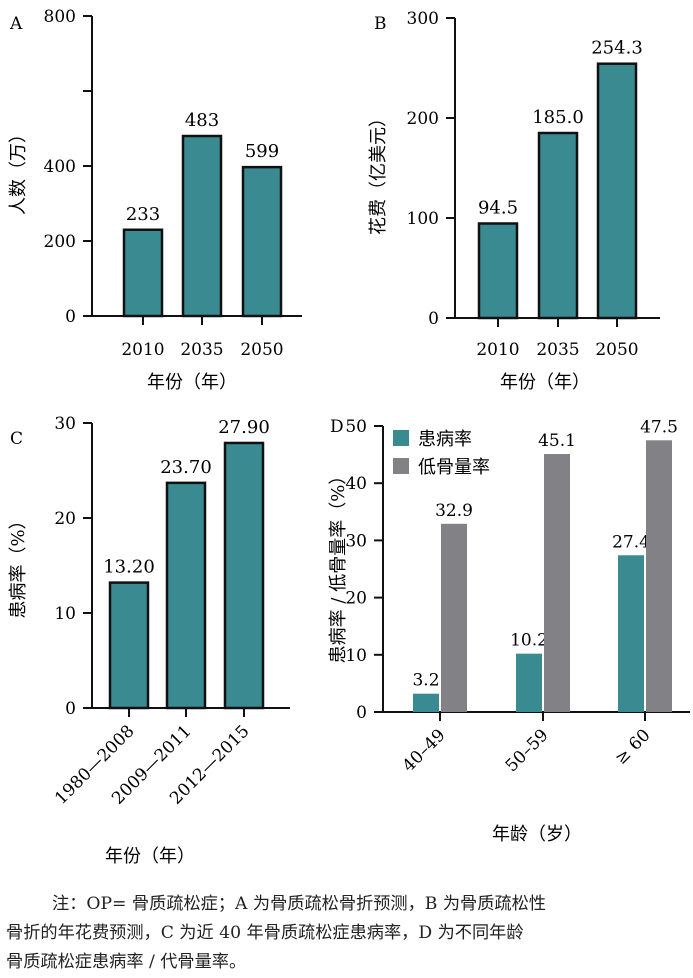 The height and width of the screenshot is (978, 693). What do you see at coordinates (631, 542) in the screenshot?
I see `panel-d-bar-value-label: 27.4` at bounding box center [631, 542].